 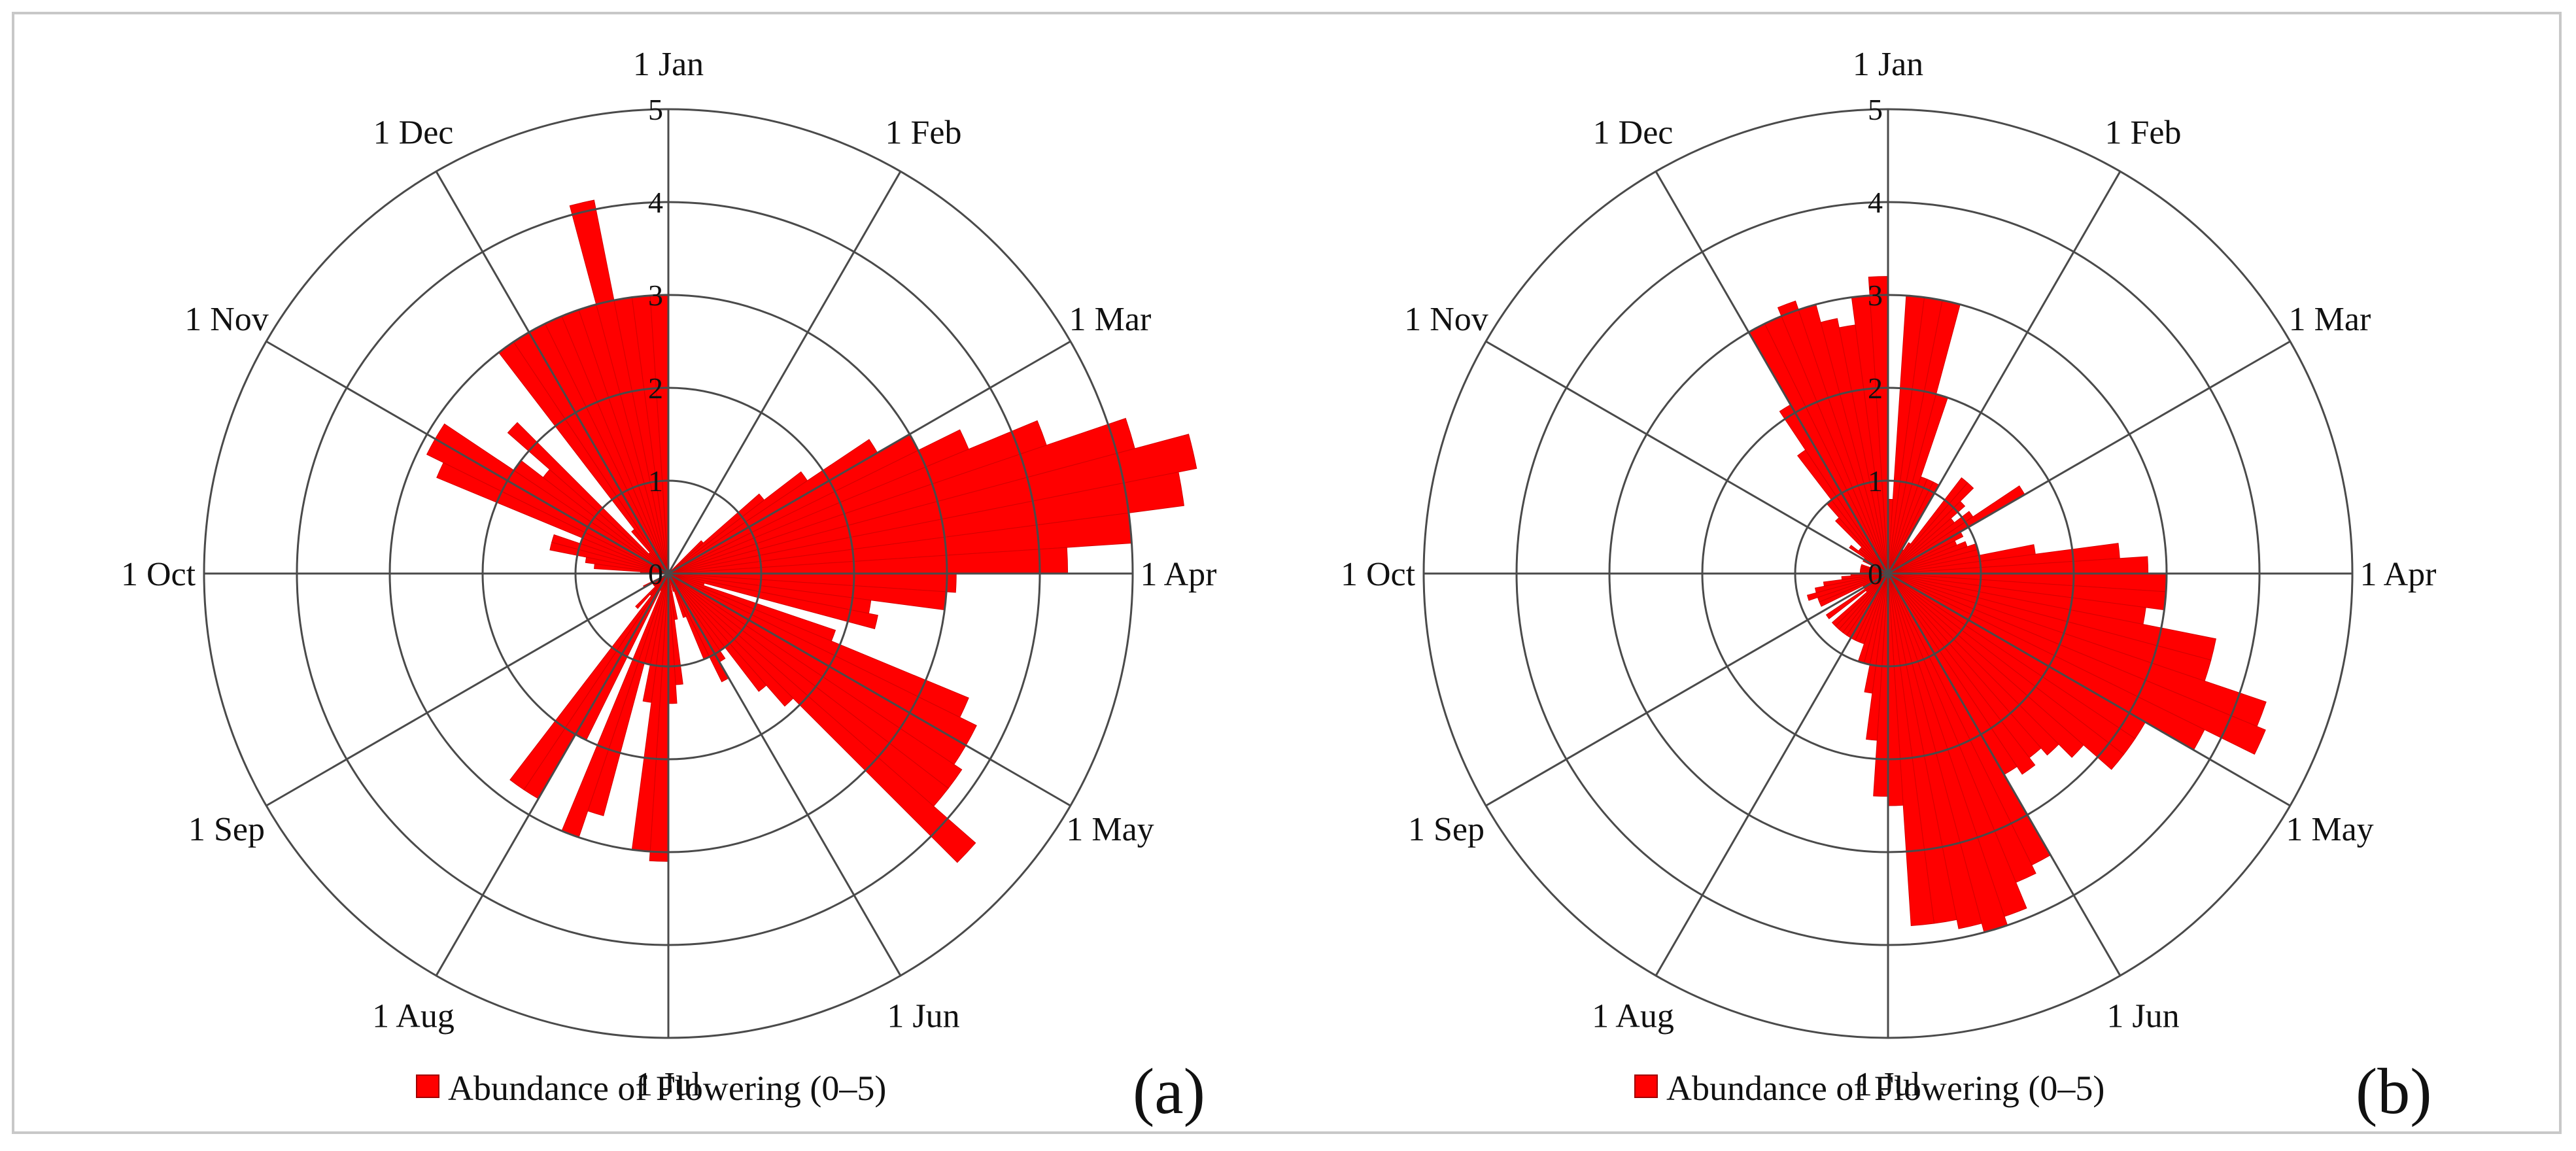 What do you see at coordinates (1169, 1091) in the screenshot?
I see `panel-label: (a)` at bounding box center [1169, 1091].